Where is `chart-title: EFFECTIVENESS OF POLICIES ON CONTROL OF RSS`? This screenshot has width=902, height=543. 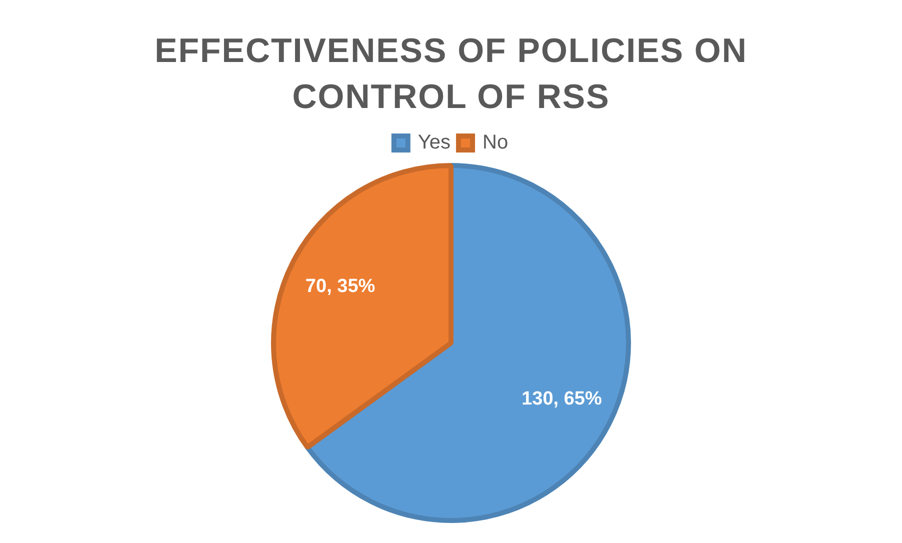
chart-title: EFFECTIVENESS OF POLICIES ON CONTROL OF RSS is located at coordinates (451, 74).